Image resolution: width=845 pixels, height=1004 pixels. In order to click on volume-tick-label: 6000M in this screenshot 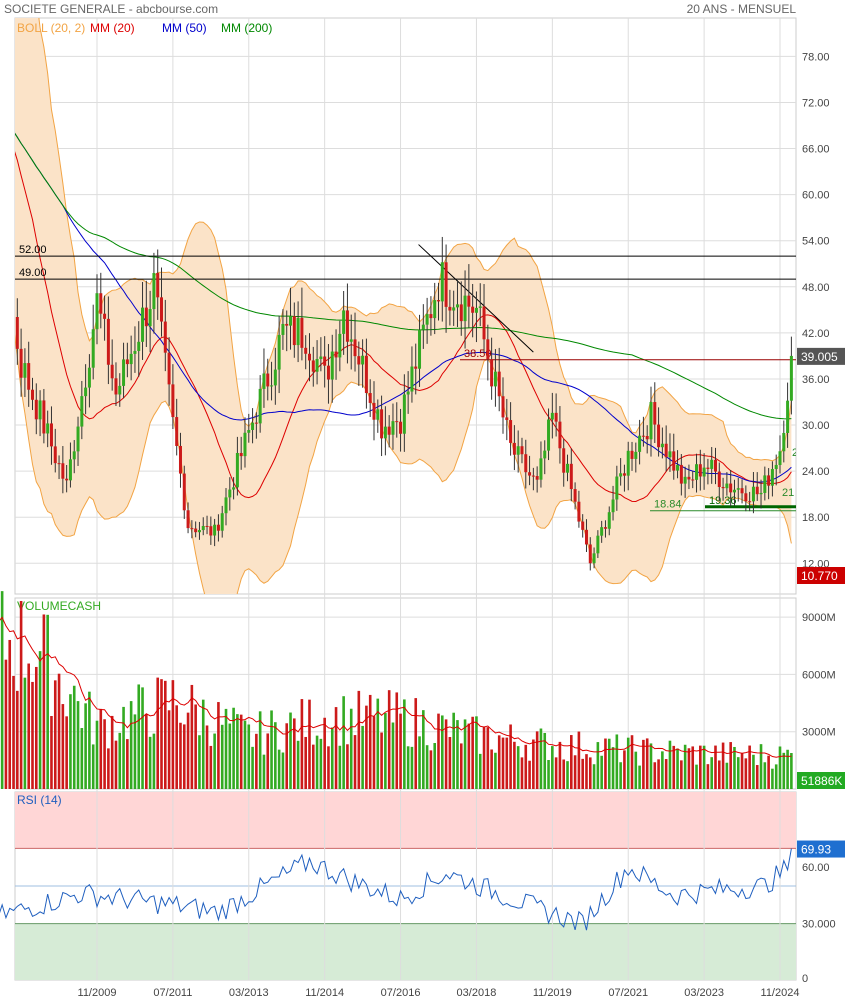, I will do `click(819, 675)`.